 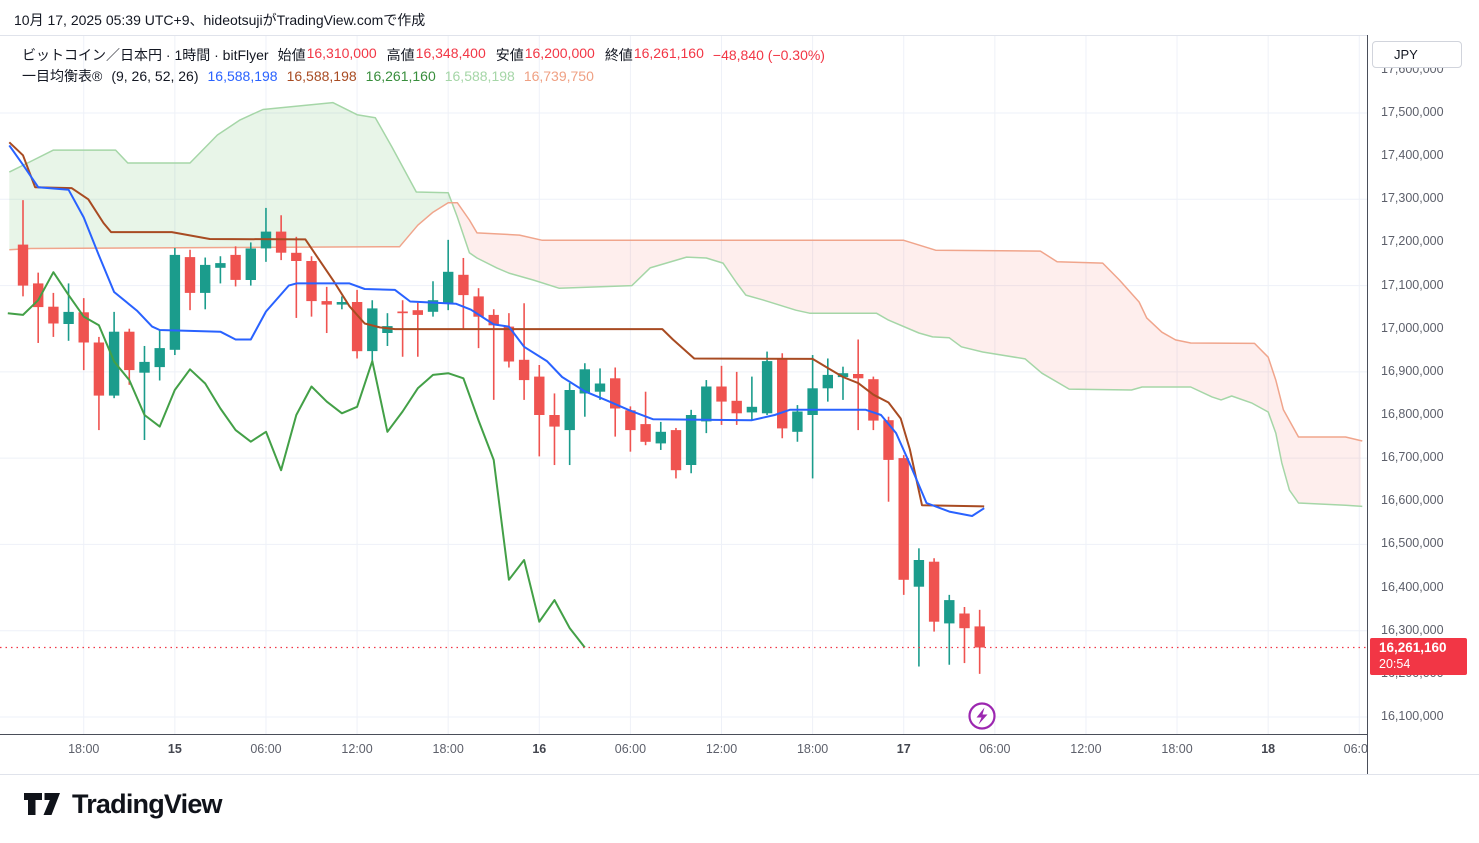 I want to click on last-price-label: 16,261,160 20:54, so click(x=1418, y=657).